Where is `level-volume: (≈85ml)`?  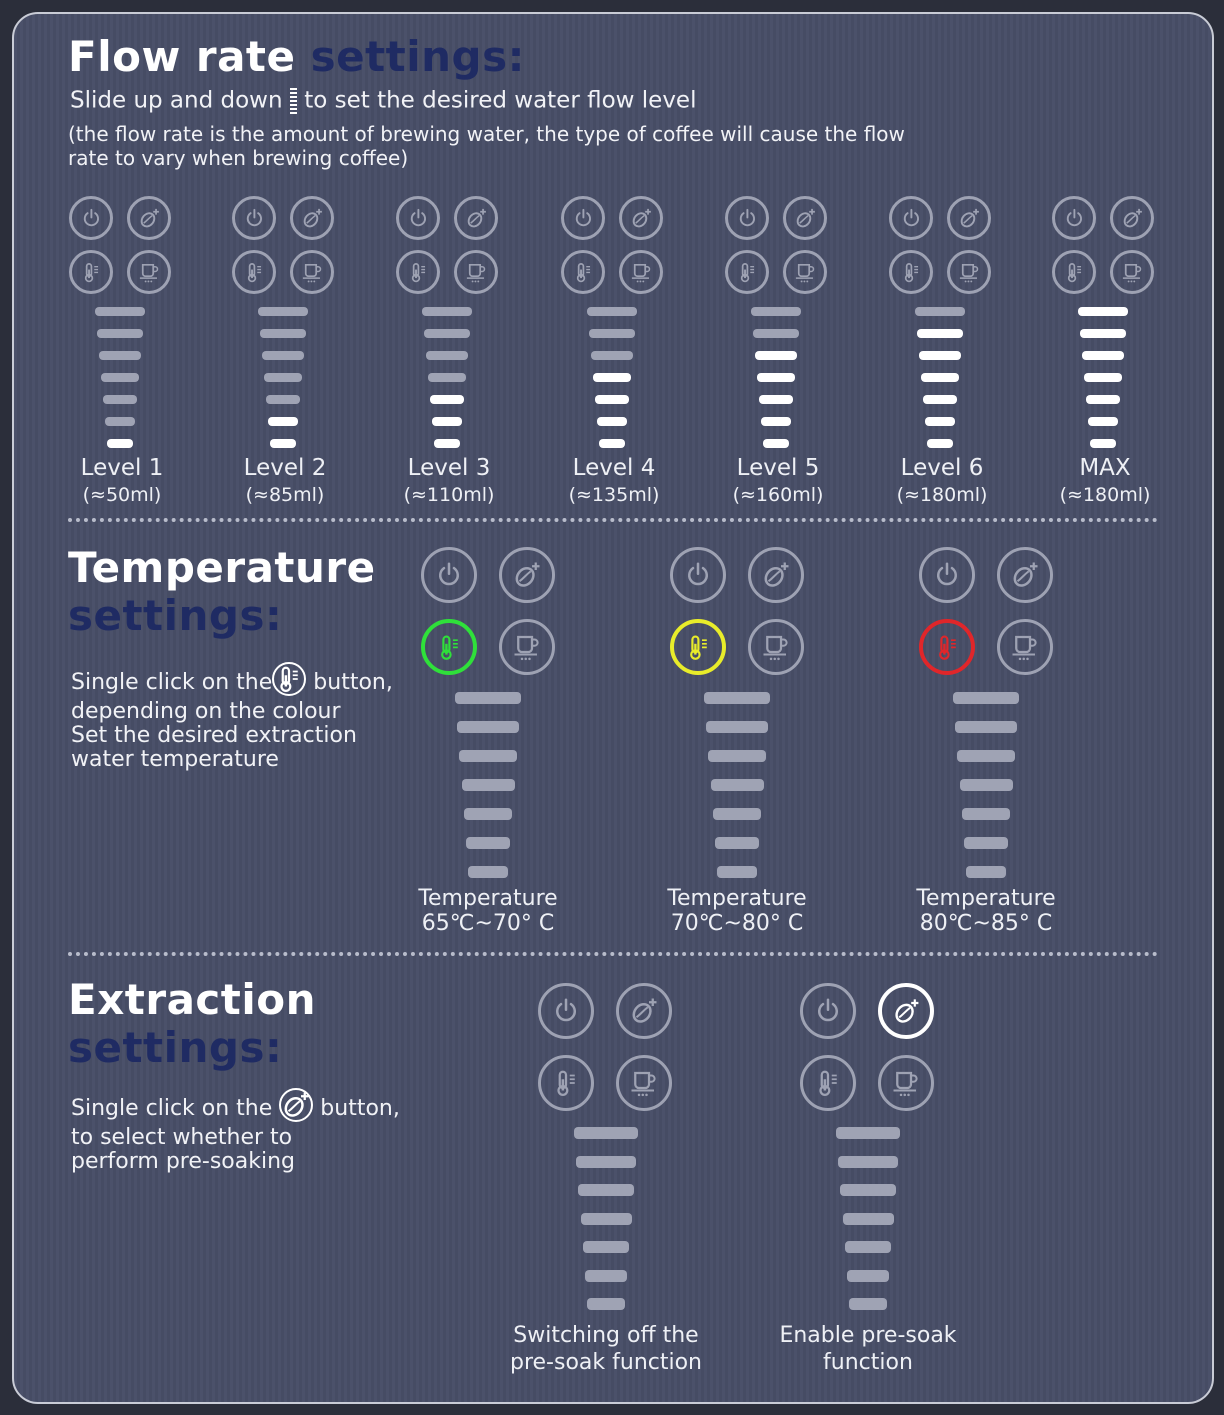 level-volume: (≈85ml) is located at coordinates (285, 495).